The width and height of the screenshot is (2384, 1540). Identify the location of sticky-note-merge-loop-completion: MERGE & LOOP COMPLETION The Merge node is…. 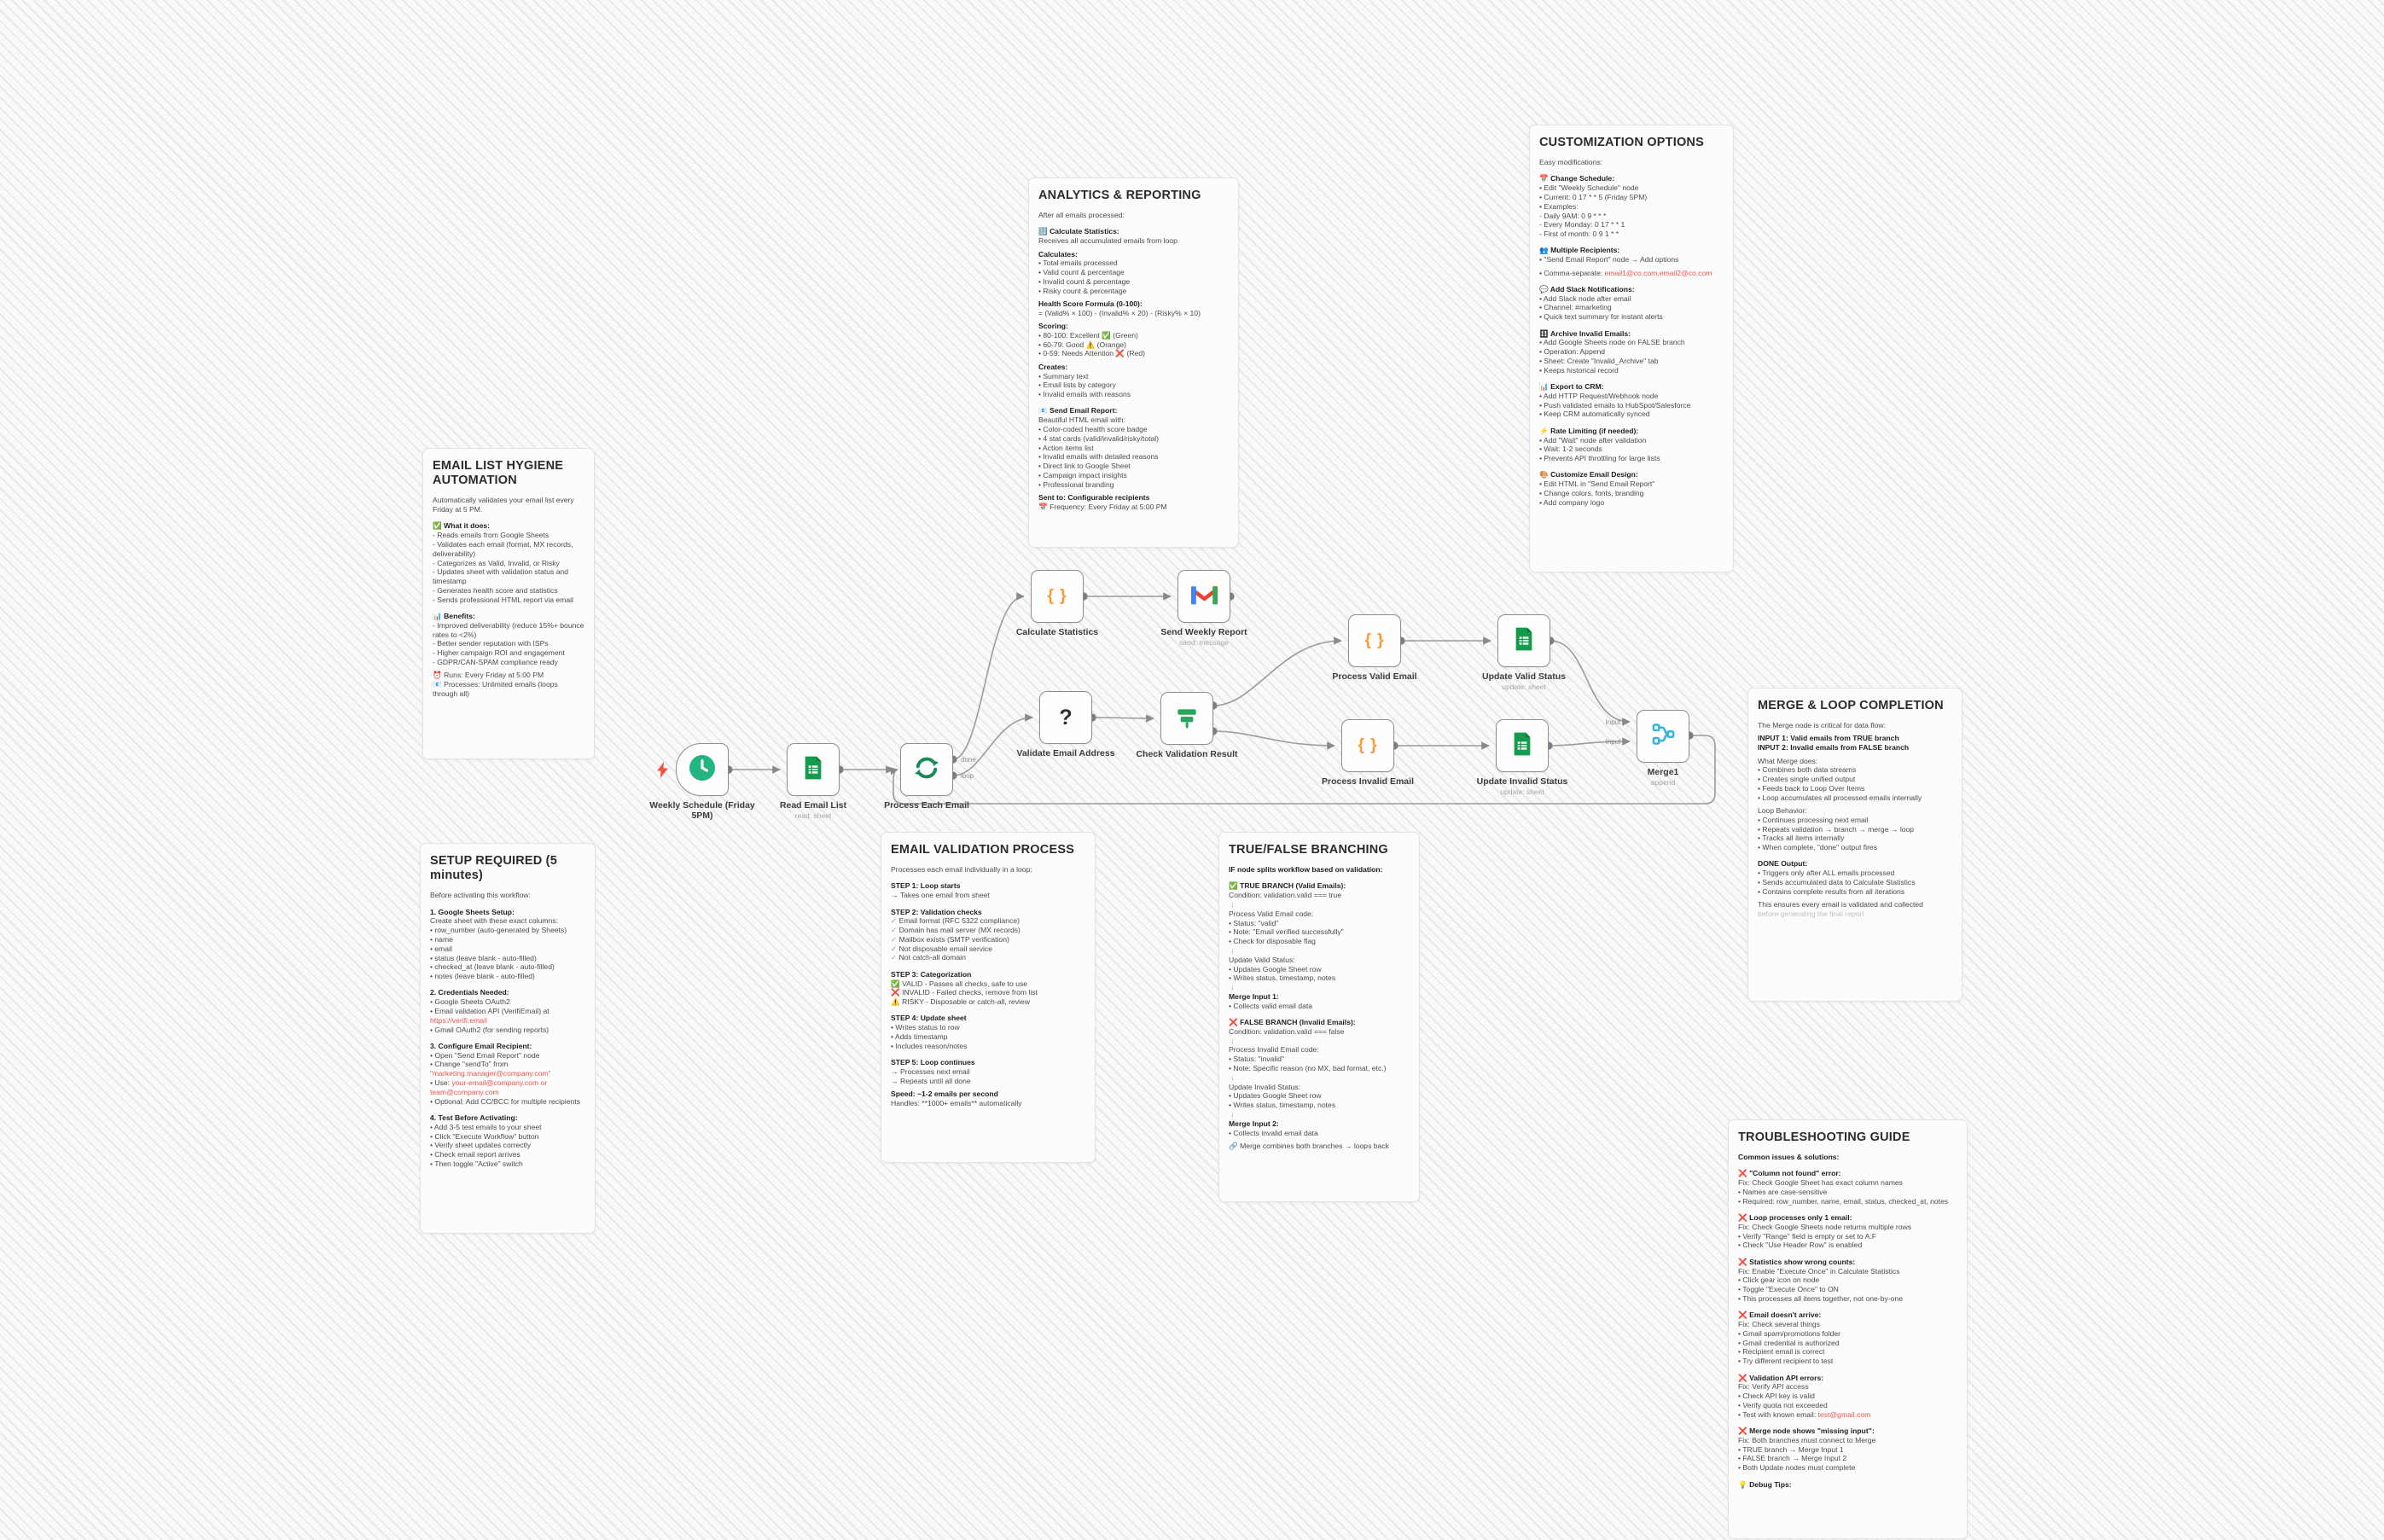
(1855, 845).